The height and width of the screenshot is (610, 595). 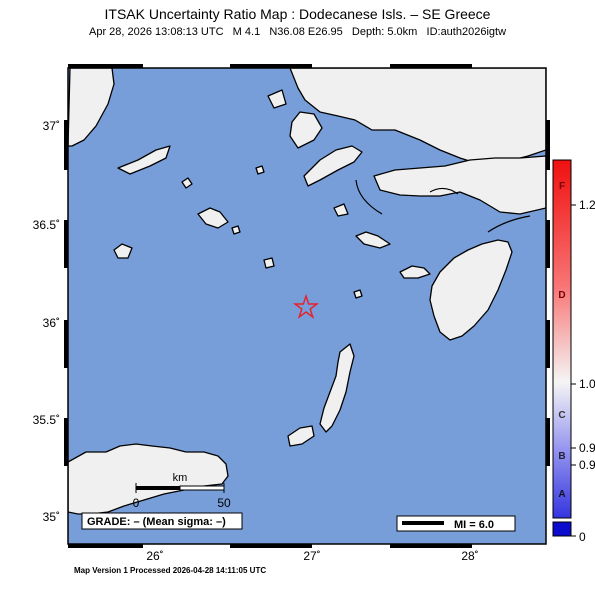 I want to click on epicenter-star-icon, so click(x=306, y=306).